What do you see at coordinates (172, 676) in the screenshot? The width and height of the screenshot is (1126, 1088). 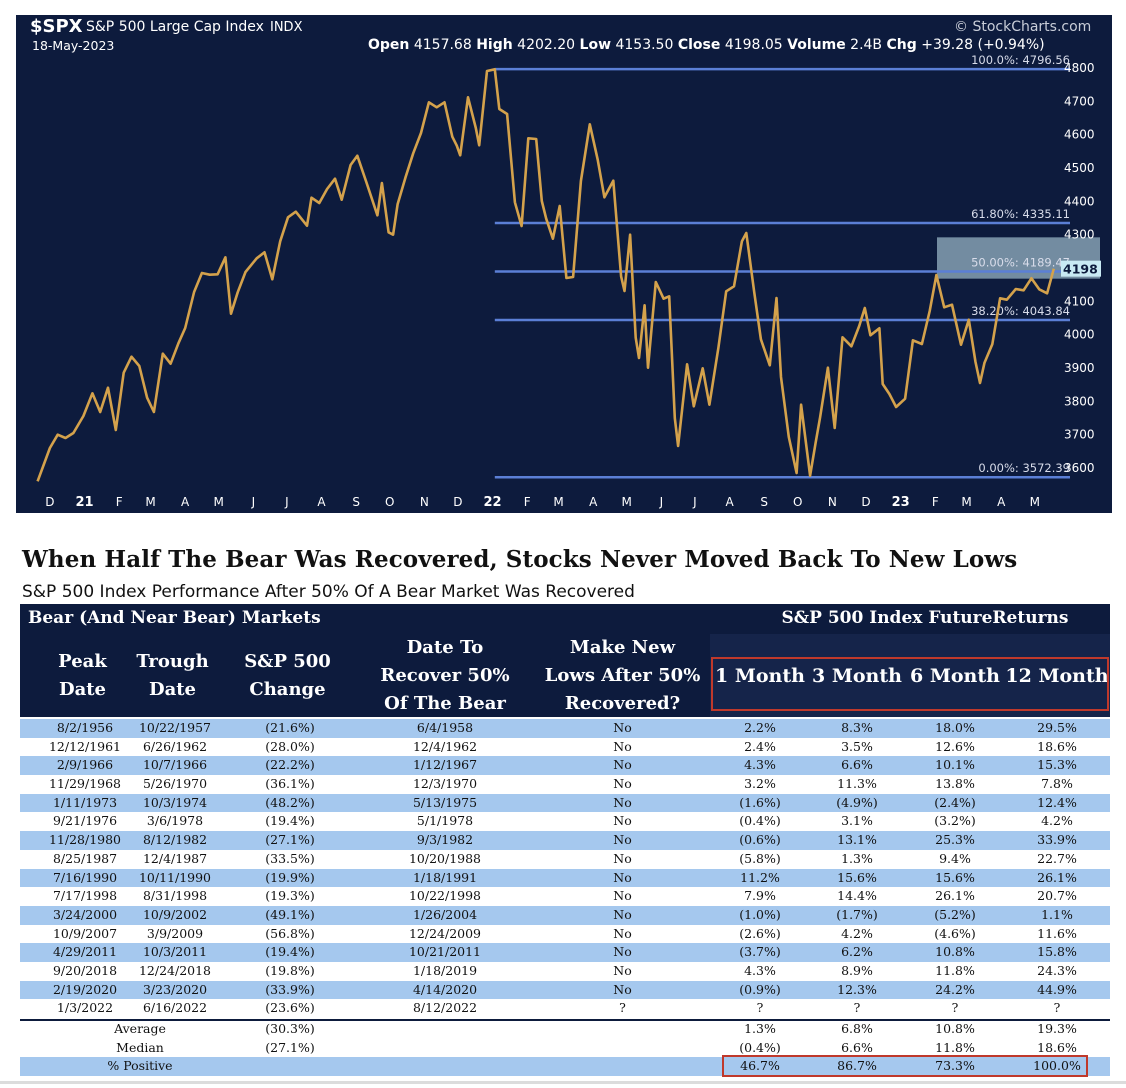 I see `col-header-trough-date: Trough Date` at bounding box center [172, 676].